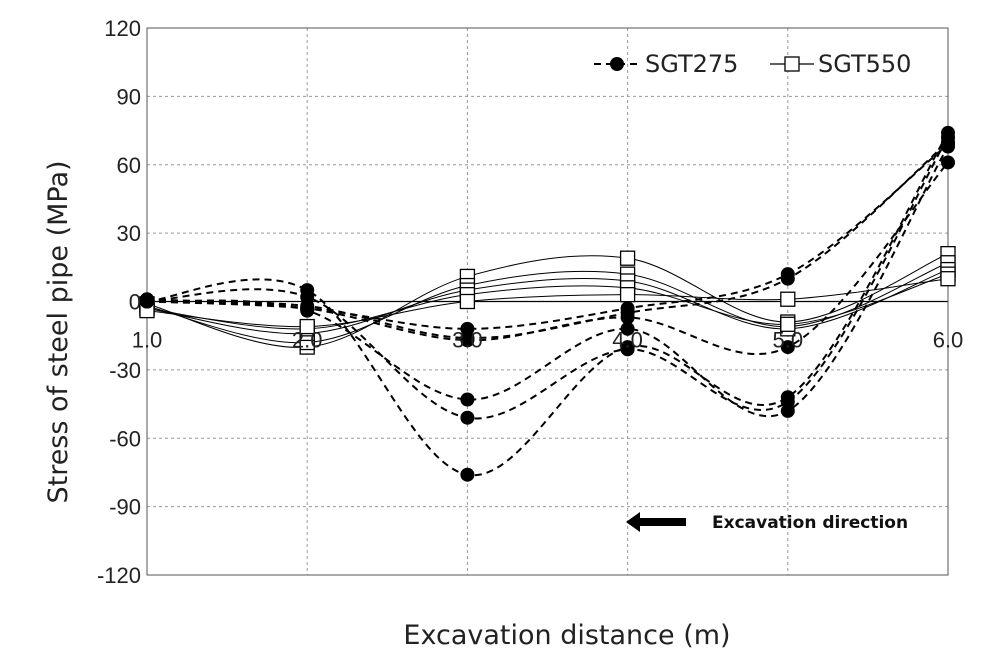 The image size is (990, 670). I want to click on y-tick-label: -120, so click(119, 575).